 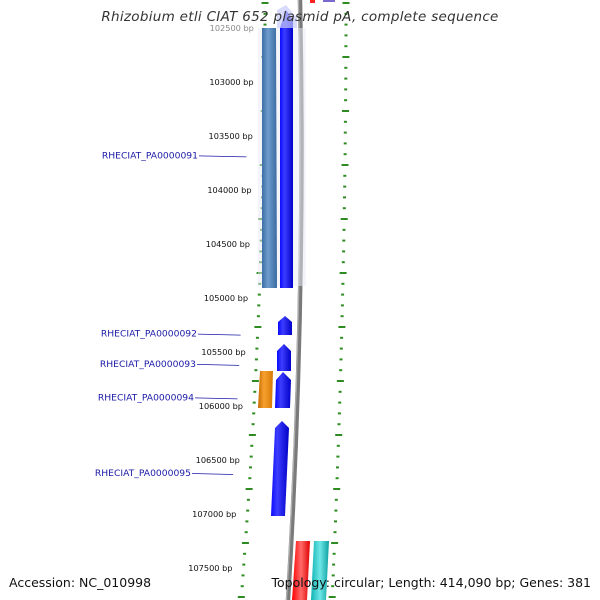 What do you see at coordinates (296, 300) in the screenshot?
I see `gene-features` at bounding box center [296, 300].